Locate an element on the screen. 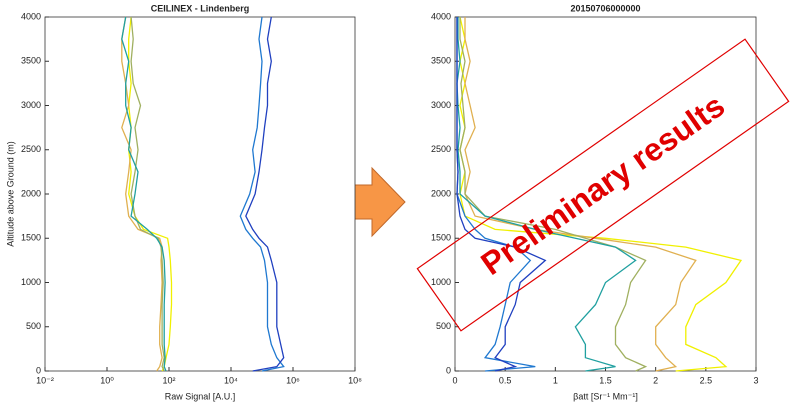  x-axis-label: Raw Signal [A.U.] is located at coordinates (200, 396).